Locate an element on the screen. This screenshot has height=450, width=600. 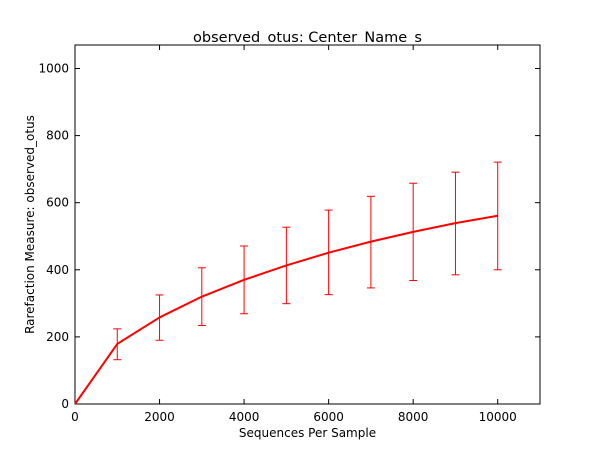
y-tick-label: 200 is located at coordinates (57, 337).